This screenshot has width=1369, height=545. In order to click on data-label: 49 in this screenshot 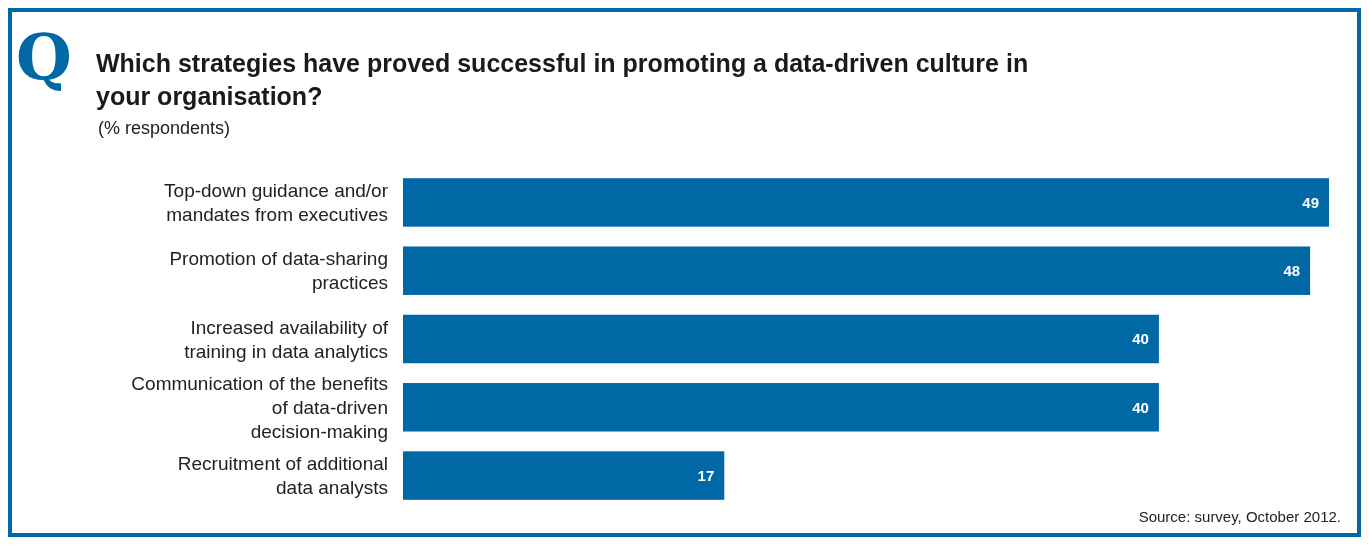, I will do `click(1310, 202)`.